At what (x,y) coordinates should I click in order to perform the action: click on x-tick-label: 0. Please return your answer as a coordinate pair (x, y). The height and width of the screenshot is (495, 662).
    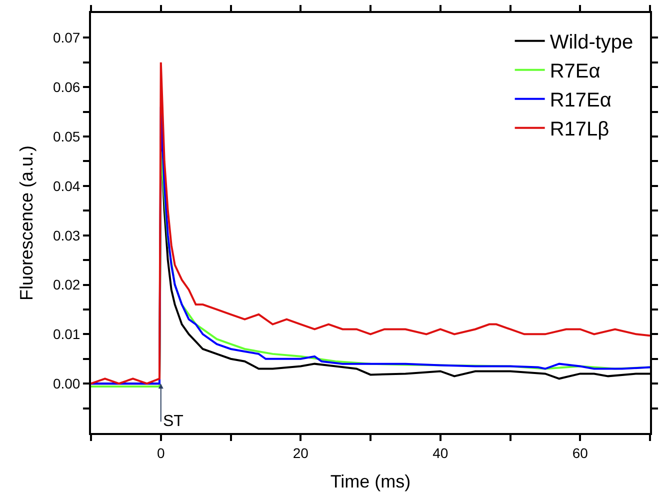
    Looking at the image, I should click on (160, 452).